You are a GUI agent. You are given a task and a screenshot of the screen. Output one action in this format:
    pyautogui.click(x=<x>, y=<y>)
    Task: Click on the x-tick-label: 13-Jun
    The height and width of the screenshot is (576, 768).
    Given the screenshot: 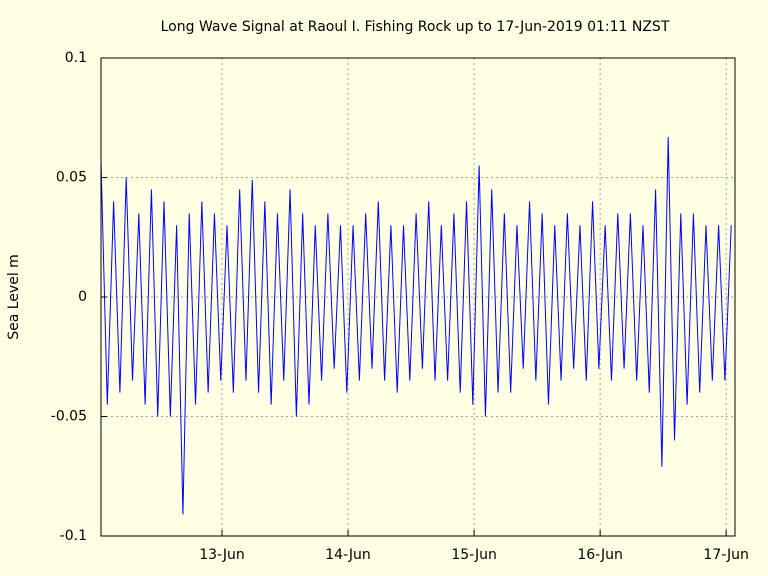 What is the action you would take?
    pyautogui.click(x=222, y=555)
    